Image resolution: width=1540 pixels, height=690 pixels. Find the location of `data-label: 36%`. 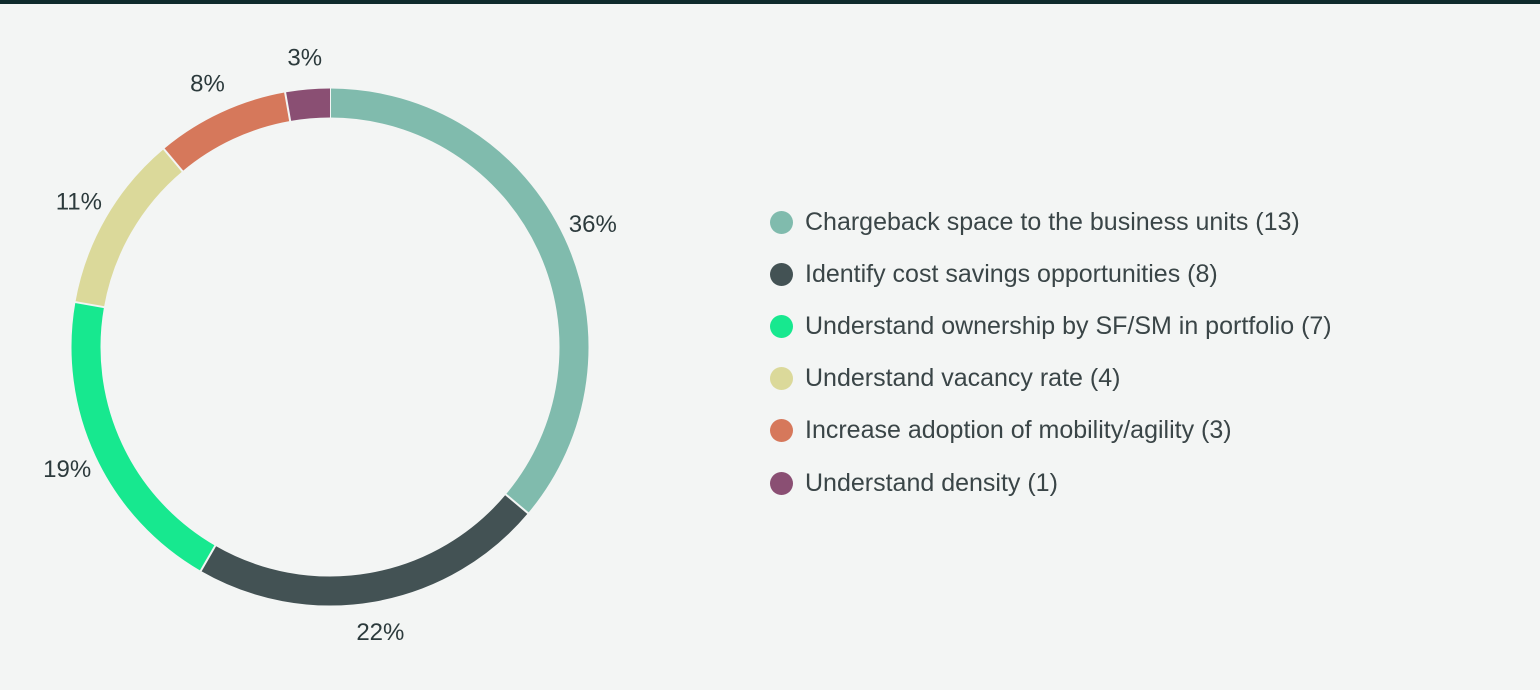

data-label: 36% is located at coordinates (593, 224).